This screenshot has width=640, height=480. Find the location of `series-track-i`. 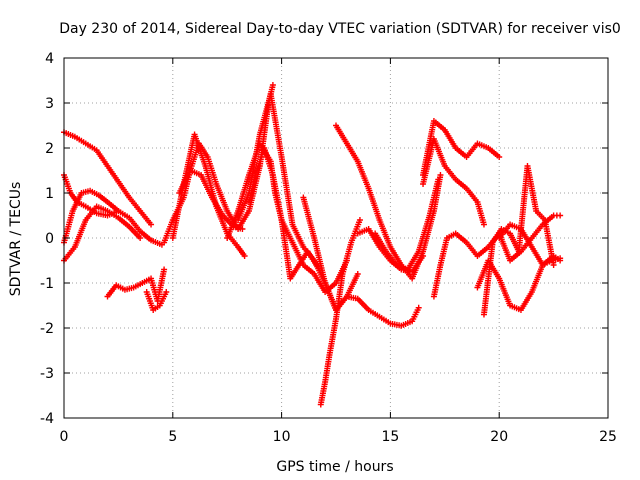

series-track-i is located at coordinates (211, 199).